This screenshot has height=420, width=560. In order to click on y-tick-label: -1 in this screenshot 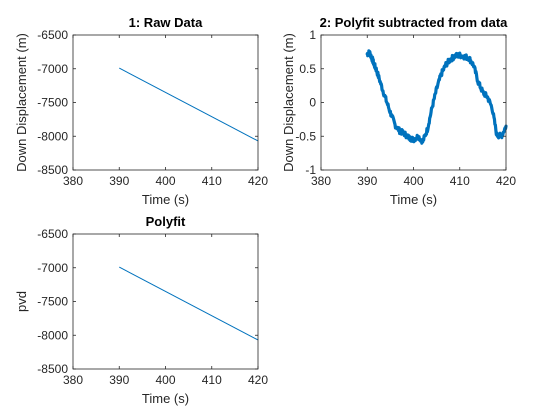, I will do `click(310, 170)`.